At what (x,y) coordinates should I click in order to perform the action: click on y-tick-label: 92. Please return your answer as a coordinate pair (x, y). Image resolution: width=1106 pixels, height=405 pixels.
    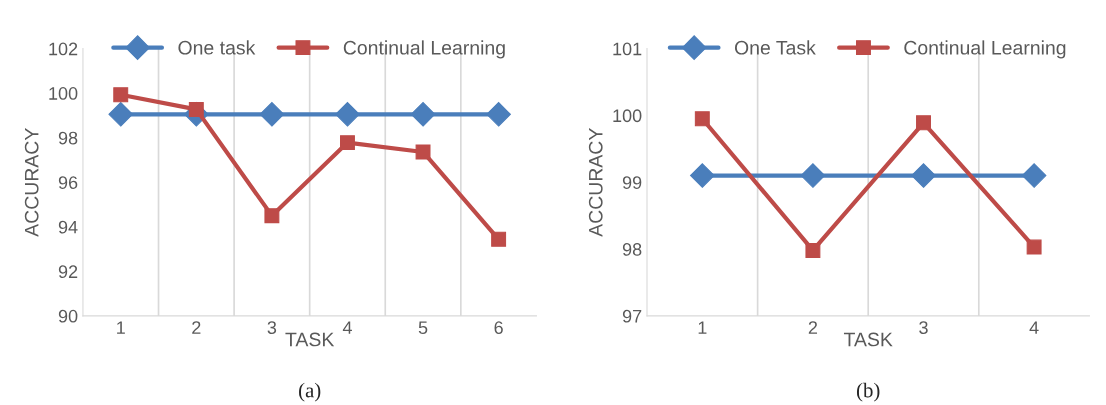
    Looking at the image, I should click on (68, 272).